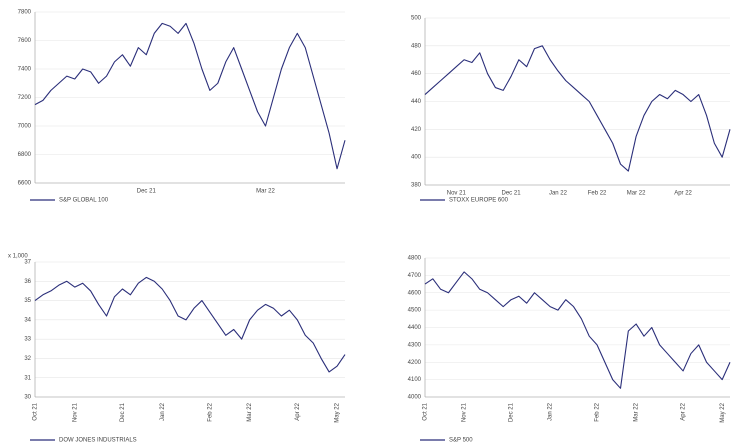  Describe the element at coordinates (27, 340) in the screenshot. I see `y-tick-label: 33` at that location.